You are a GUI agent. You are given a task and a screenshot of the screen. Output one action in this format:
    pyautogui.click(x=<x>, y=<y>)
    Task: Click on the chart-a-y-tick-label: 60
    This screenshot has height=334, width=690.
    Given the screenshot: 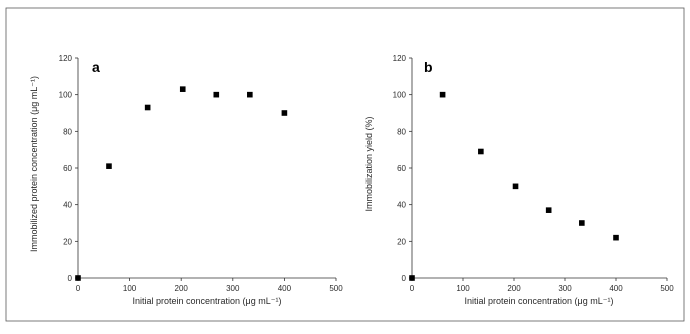 What is the action you would take?
    pyautogui.click(x=67, y=168)
    